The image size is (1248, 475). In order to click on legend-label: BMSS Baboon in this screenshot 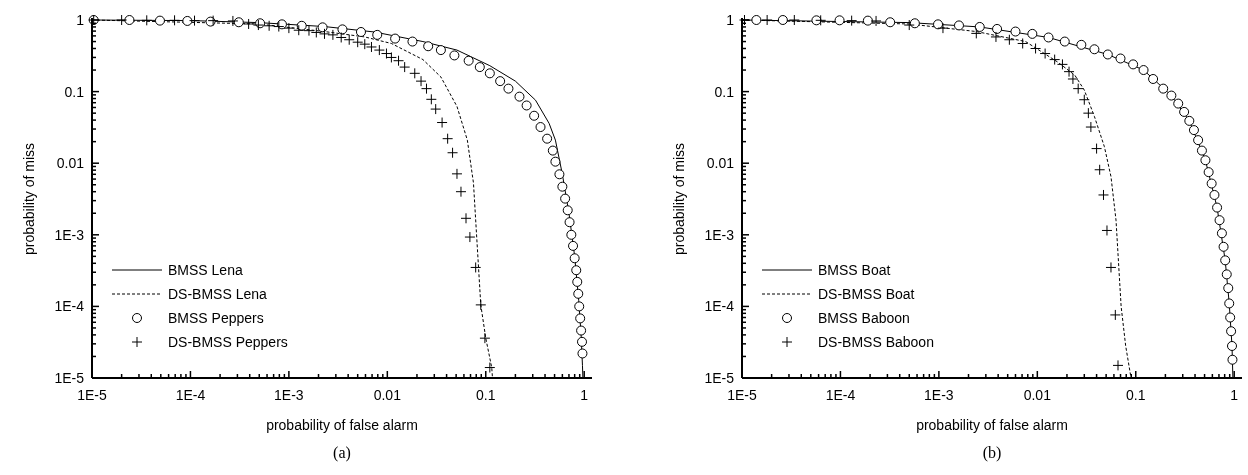, I will do `click(864, 318)`.